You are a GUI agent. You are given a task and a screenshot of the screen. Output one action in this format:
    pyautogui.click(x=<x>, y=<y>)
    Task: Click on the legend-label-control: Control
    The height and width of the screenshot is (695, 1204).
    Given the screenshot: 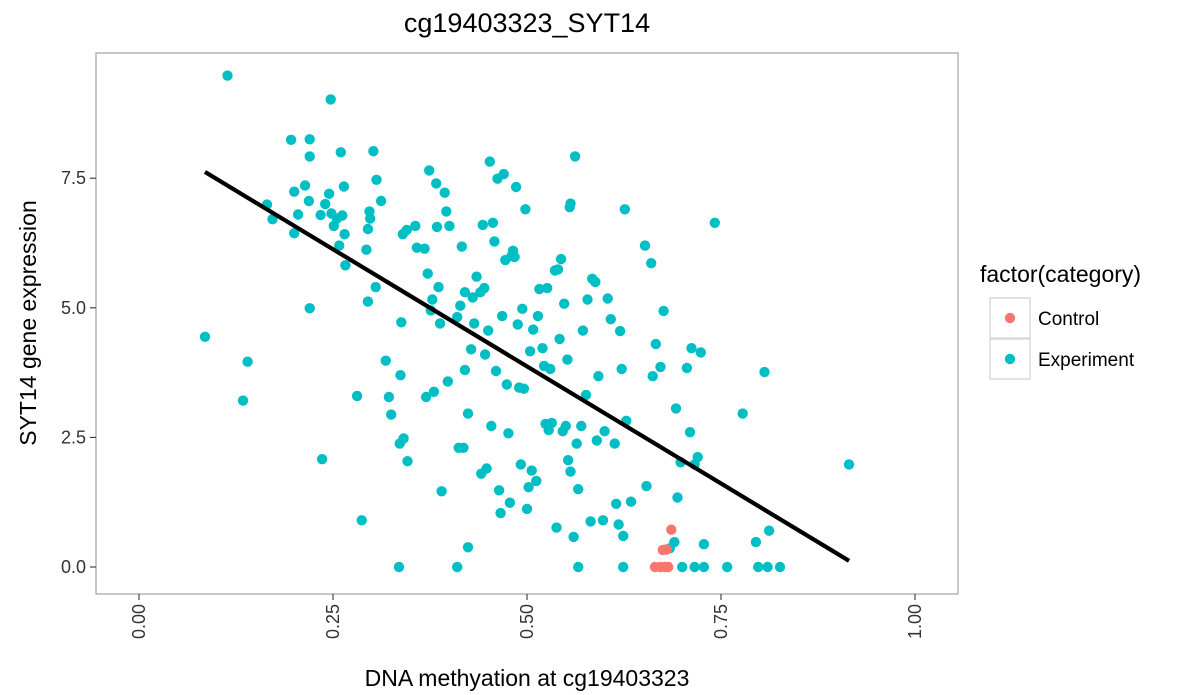 What is the action you would take?
    pyautogui.click(x=1068, y=319)
    